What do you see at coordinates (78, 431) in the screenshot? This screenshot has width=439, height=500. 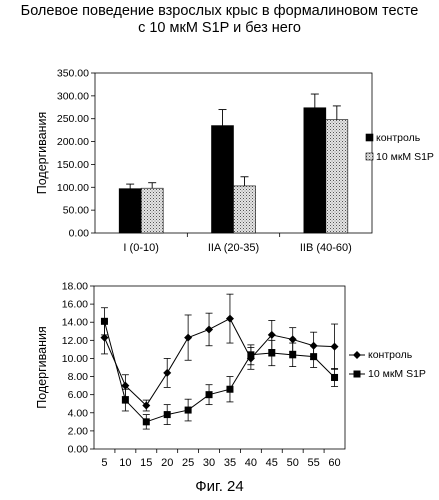 I see `y-tick-label: 2.00` at bounding box center [78, 431].